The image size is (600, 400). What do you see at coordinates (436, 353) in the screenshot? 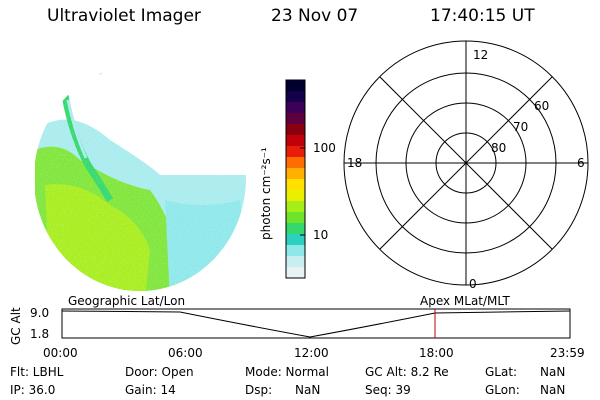
I see `timeline-x-tick-3: 18:00` at bounding box center [436, 353].